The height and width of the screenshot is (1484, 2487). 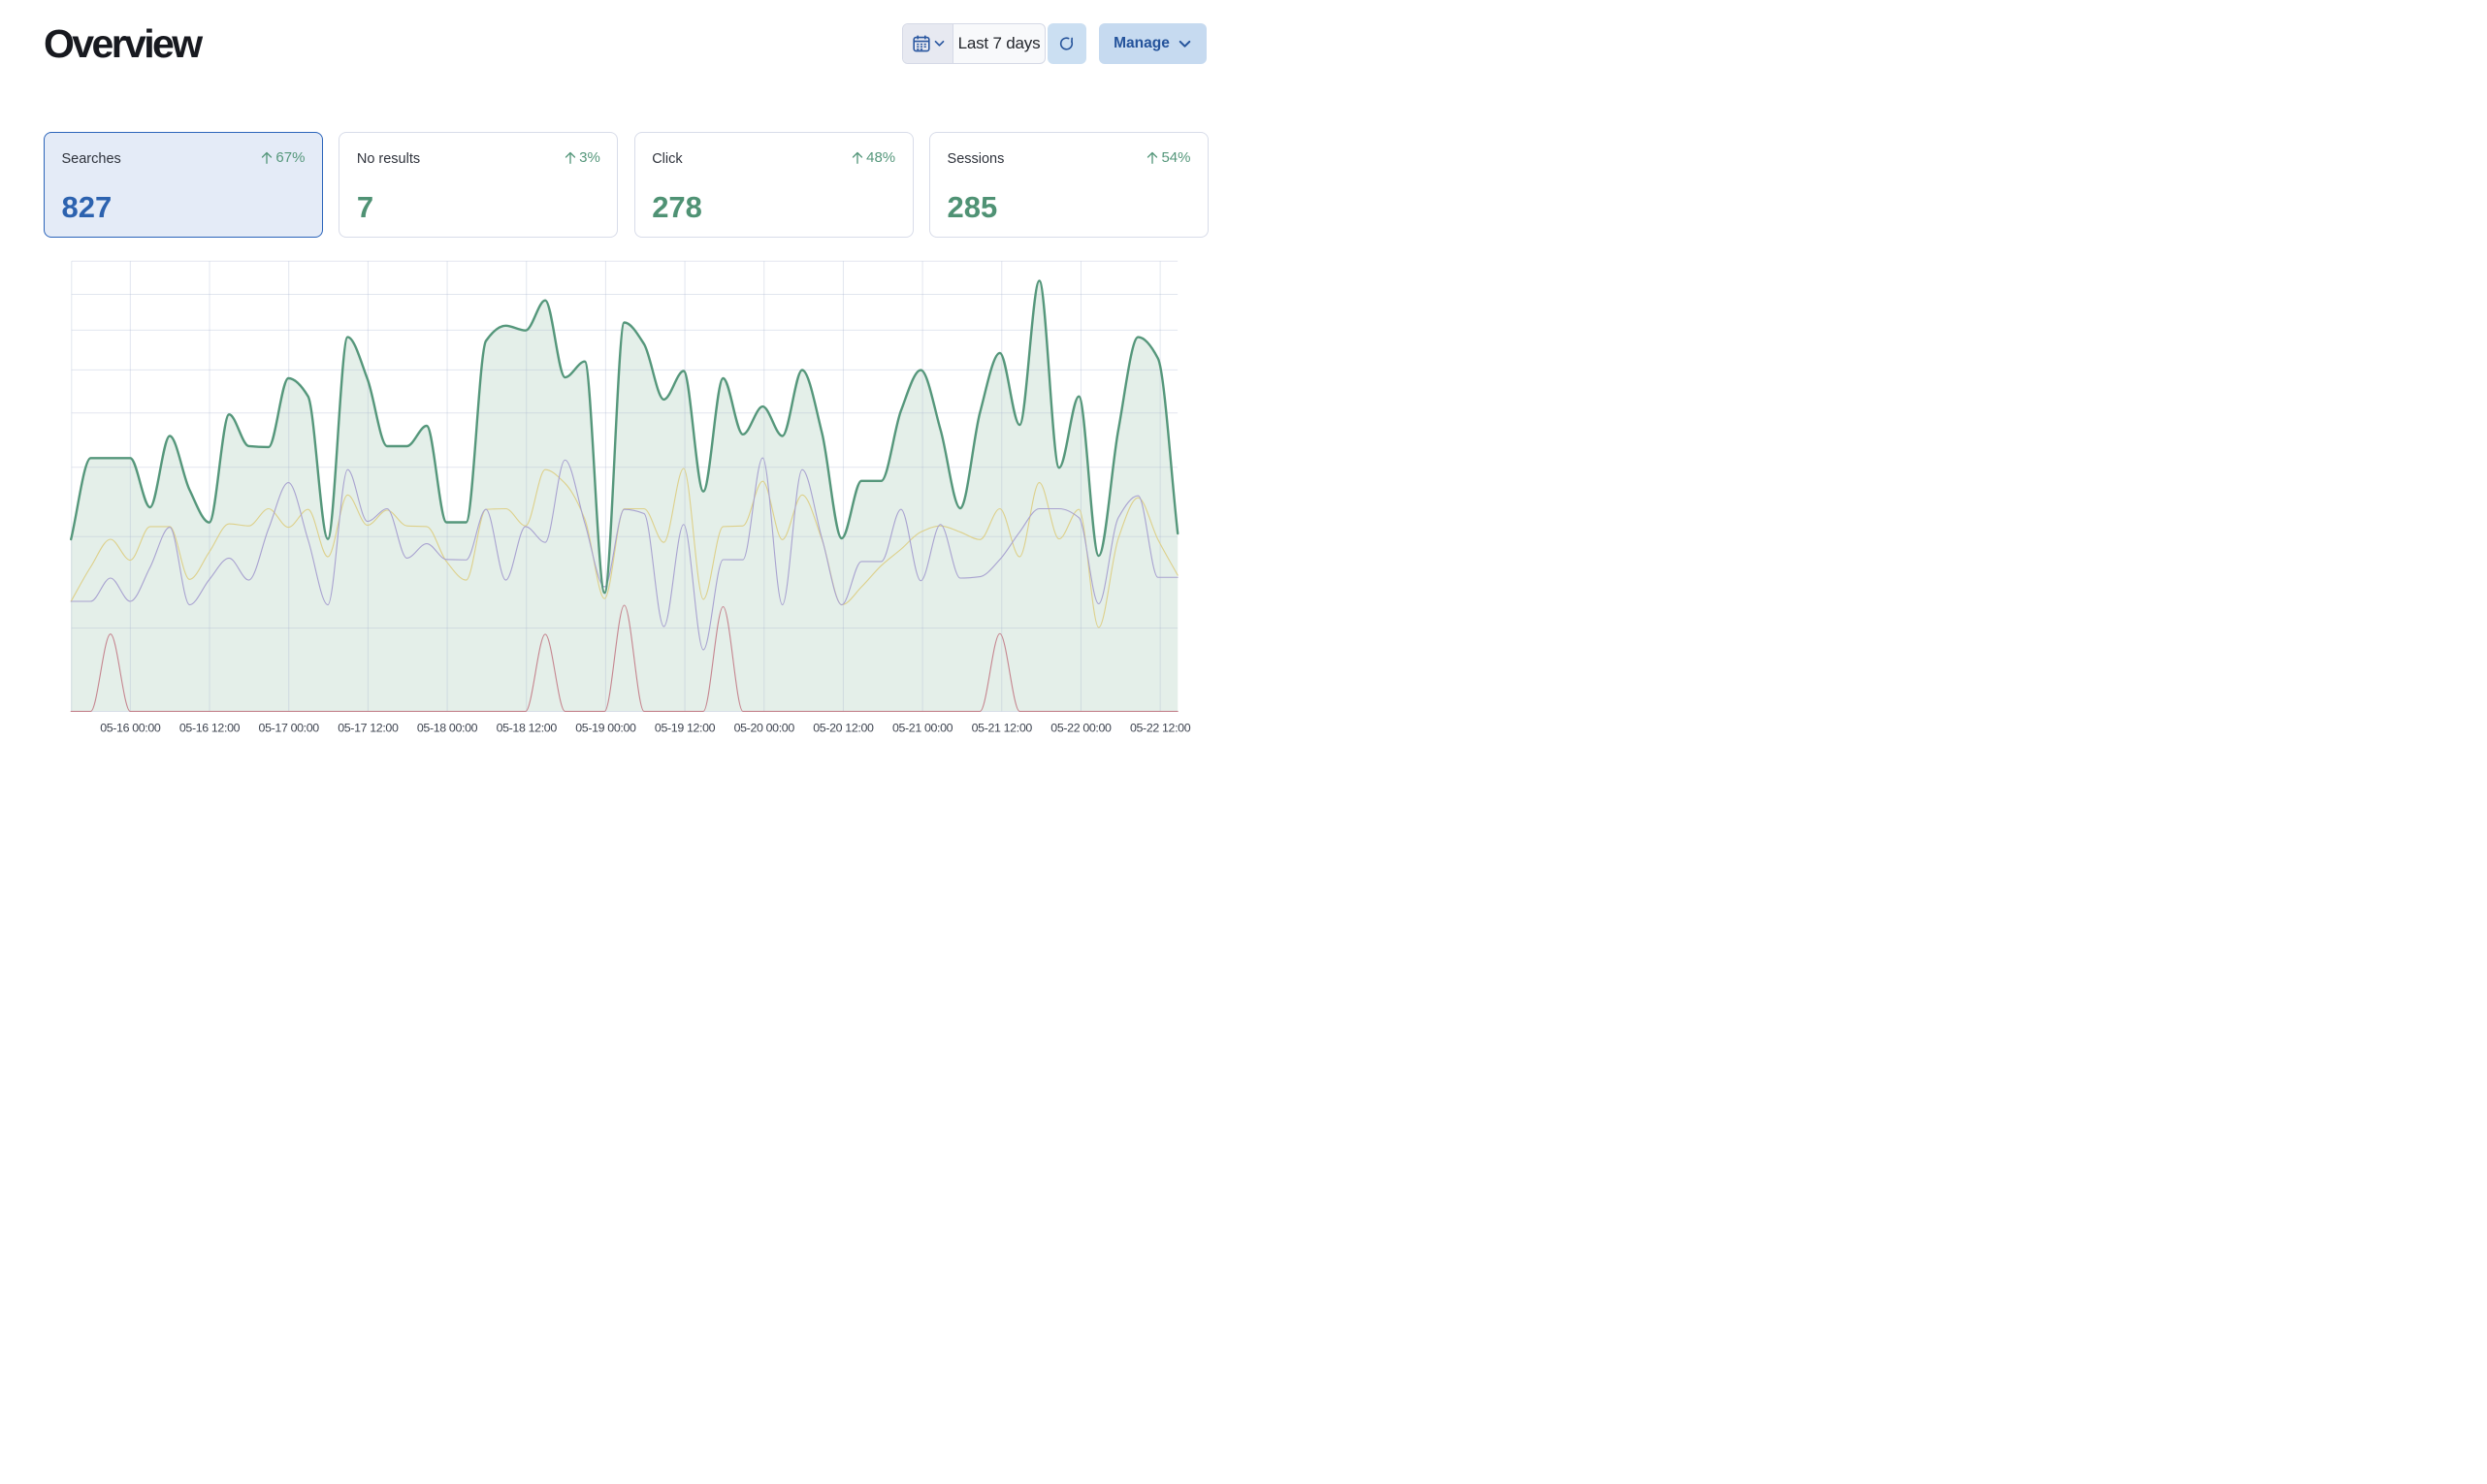 I want to click on svg-text: 05-22 12:00, so click(x=1160, y=728).